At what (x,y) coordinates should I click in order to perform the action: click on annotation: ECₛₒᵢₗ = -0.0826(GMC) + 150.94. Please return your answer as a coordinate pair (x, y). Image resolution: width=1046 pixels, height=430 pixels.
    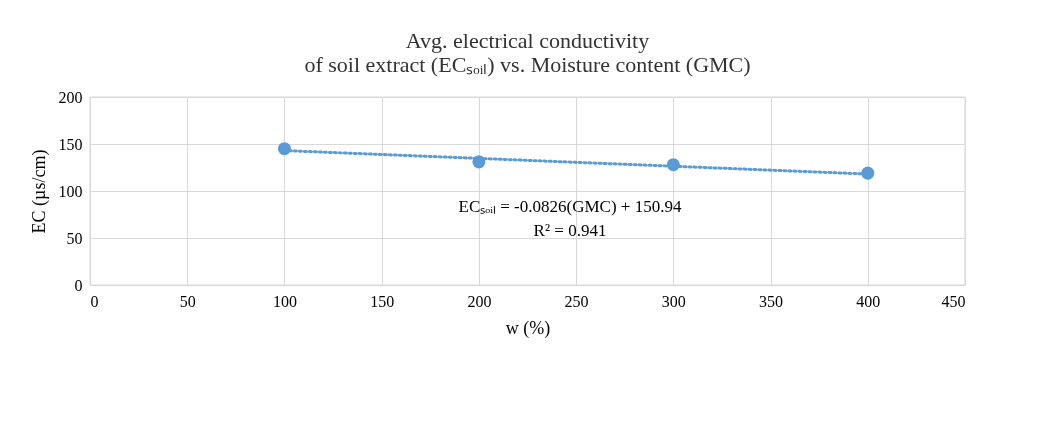
    Looking at the image, I should click on (570, 206).